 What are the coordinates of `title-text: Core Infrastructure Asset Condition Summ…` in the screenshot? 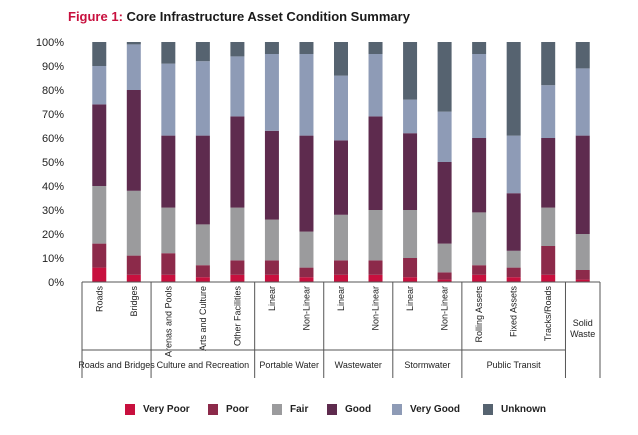 It's located at (268, 16).